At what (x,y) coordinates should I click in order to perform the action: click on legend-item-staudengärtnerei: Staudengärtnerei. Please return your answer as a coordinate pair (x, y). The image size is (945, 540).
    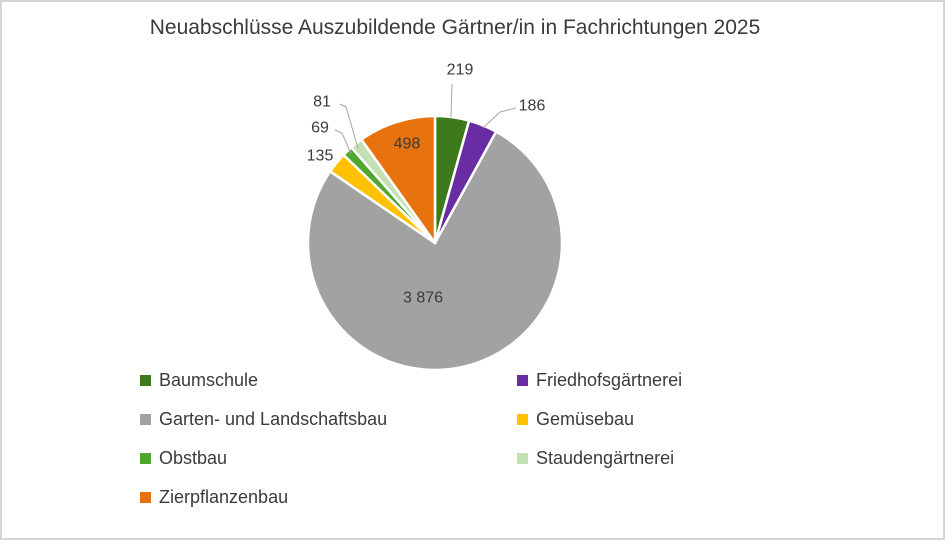
    Looking at the image, I should click on (599, 458).